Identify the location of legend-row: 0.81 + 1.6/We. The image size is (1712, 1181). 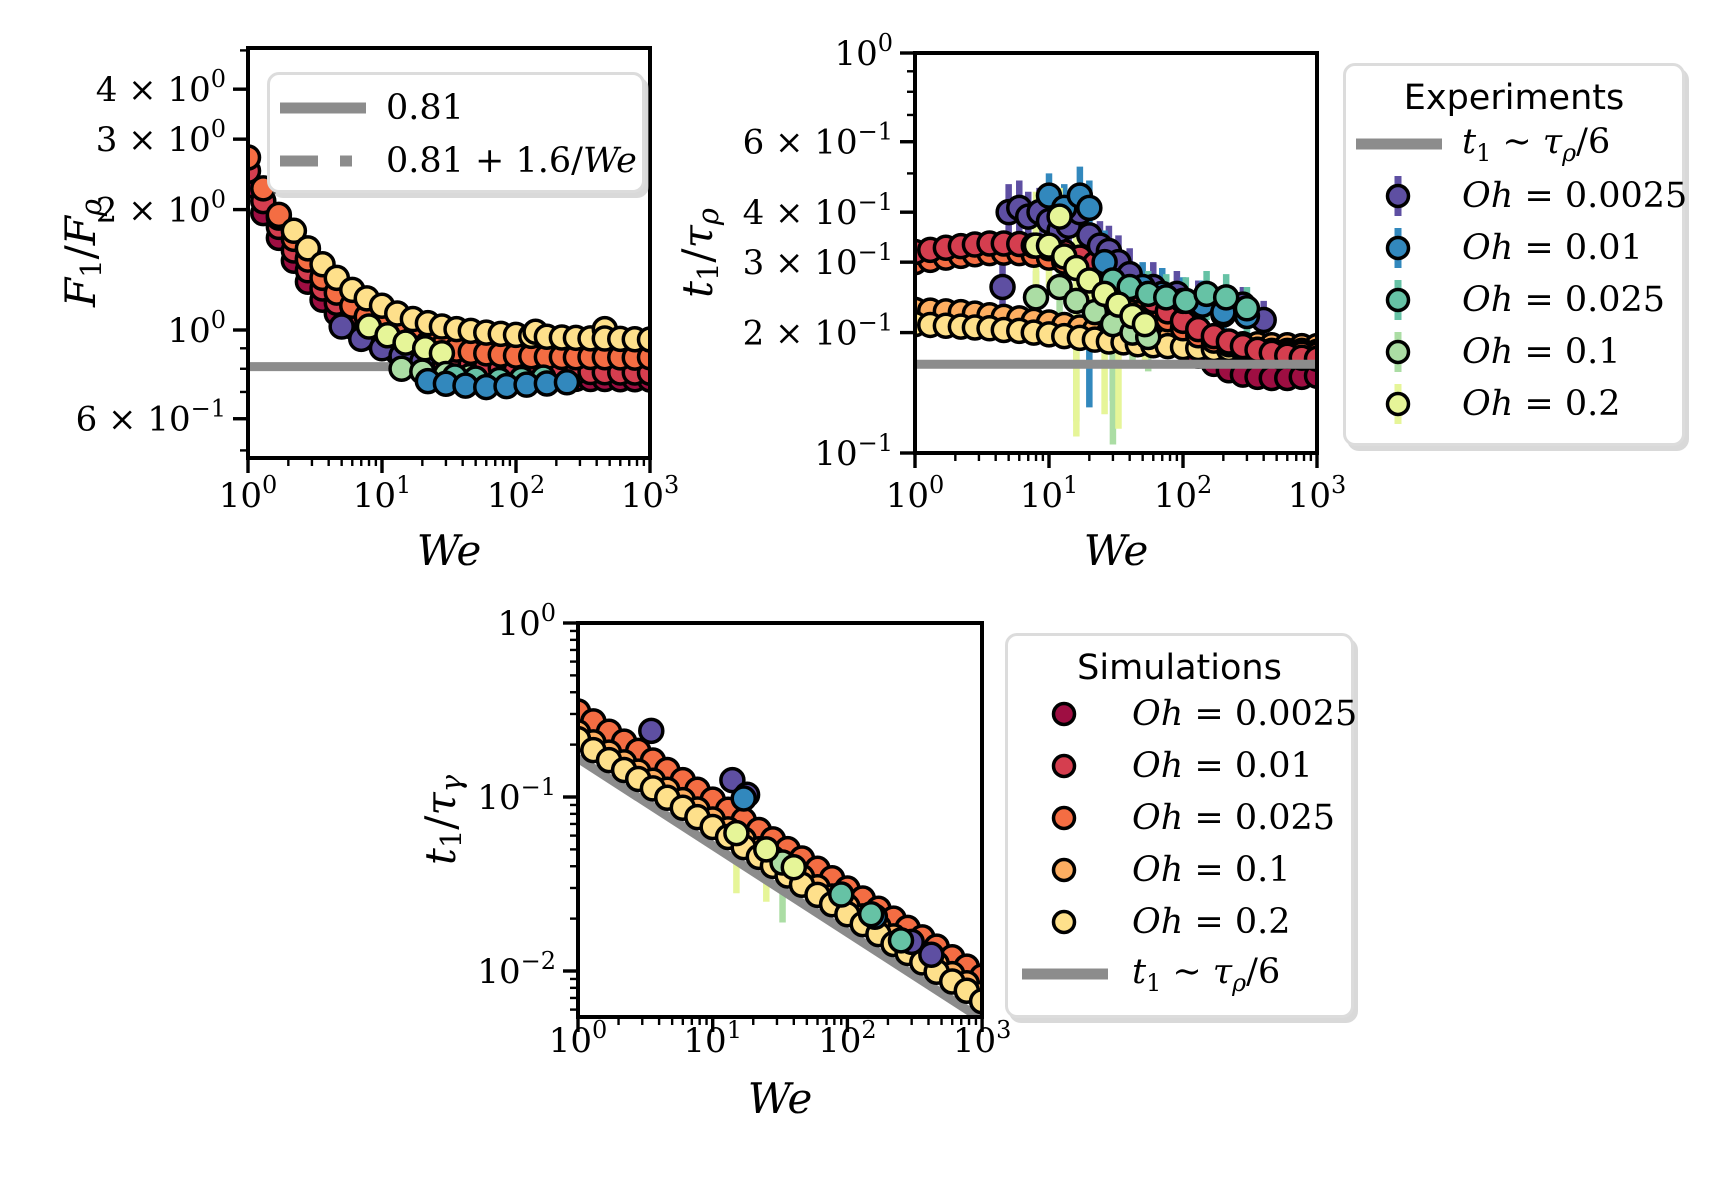
(456, 160).